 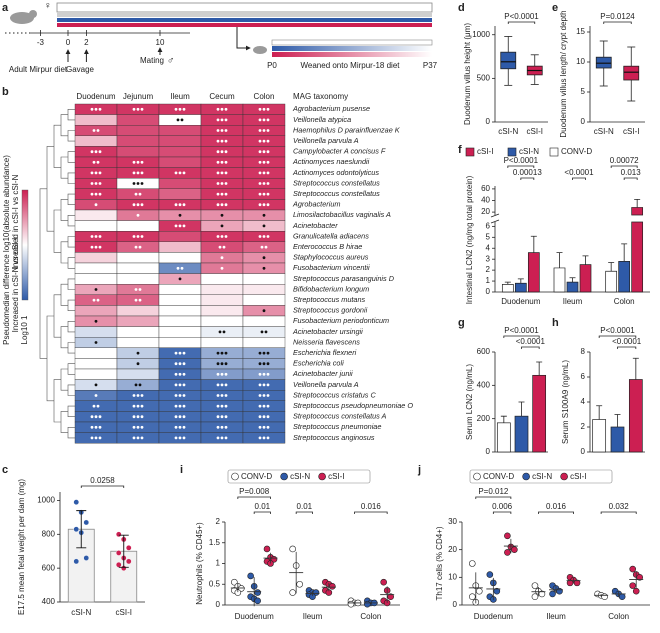 What do you see at coordinates (370, 616) in the screenshot?
I see `x-tick-label: Colon` at bounding box center [370, 616].